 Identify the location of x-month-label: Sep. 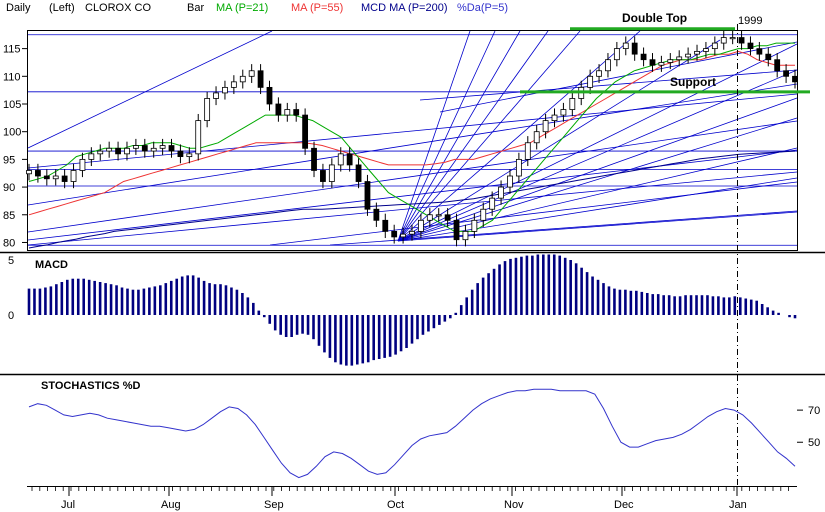
(274, 505).